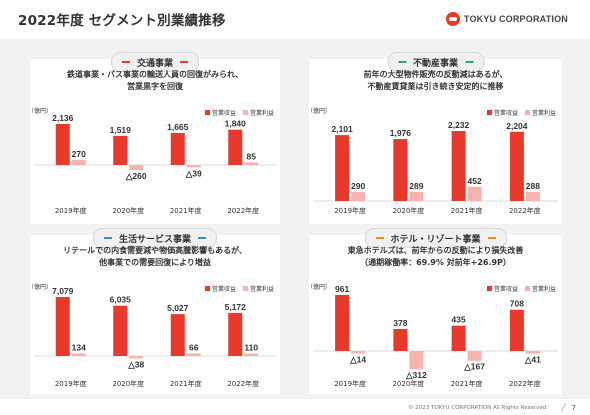 The width and height of the screenshot is (590, 415). I want to click on profit-value-label: △14, so click(357, 360).